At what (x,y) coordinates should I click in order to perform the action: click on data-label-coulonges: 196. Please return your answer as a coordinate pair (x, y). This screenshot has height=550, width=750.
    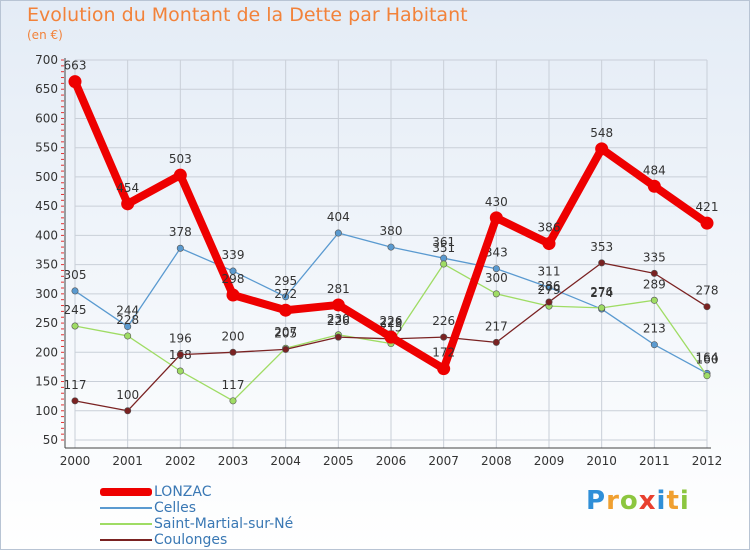
    Looking at the image, I should click on (180, 339).